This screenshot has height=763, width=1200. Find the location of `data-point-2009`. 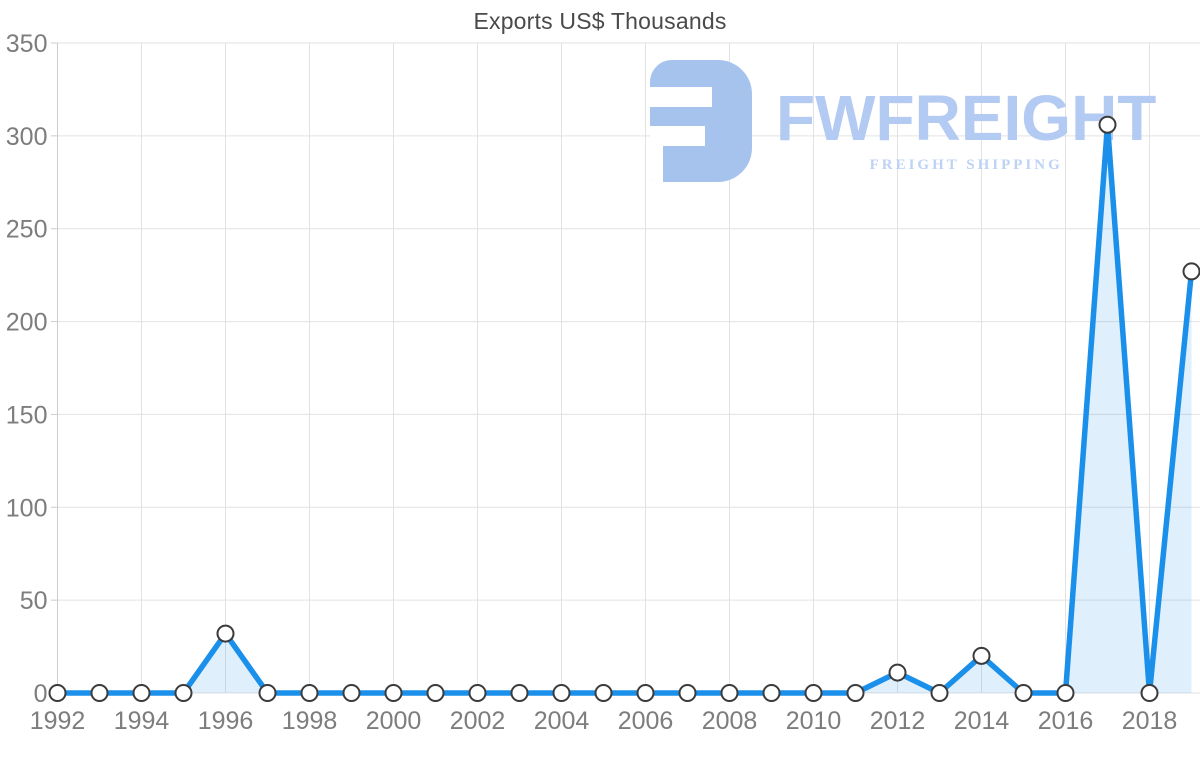

data-point-2009 is located at coordinates (771, 693).